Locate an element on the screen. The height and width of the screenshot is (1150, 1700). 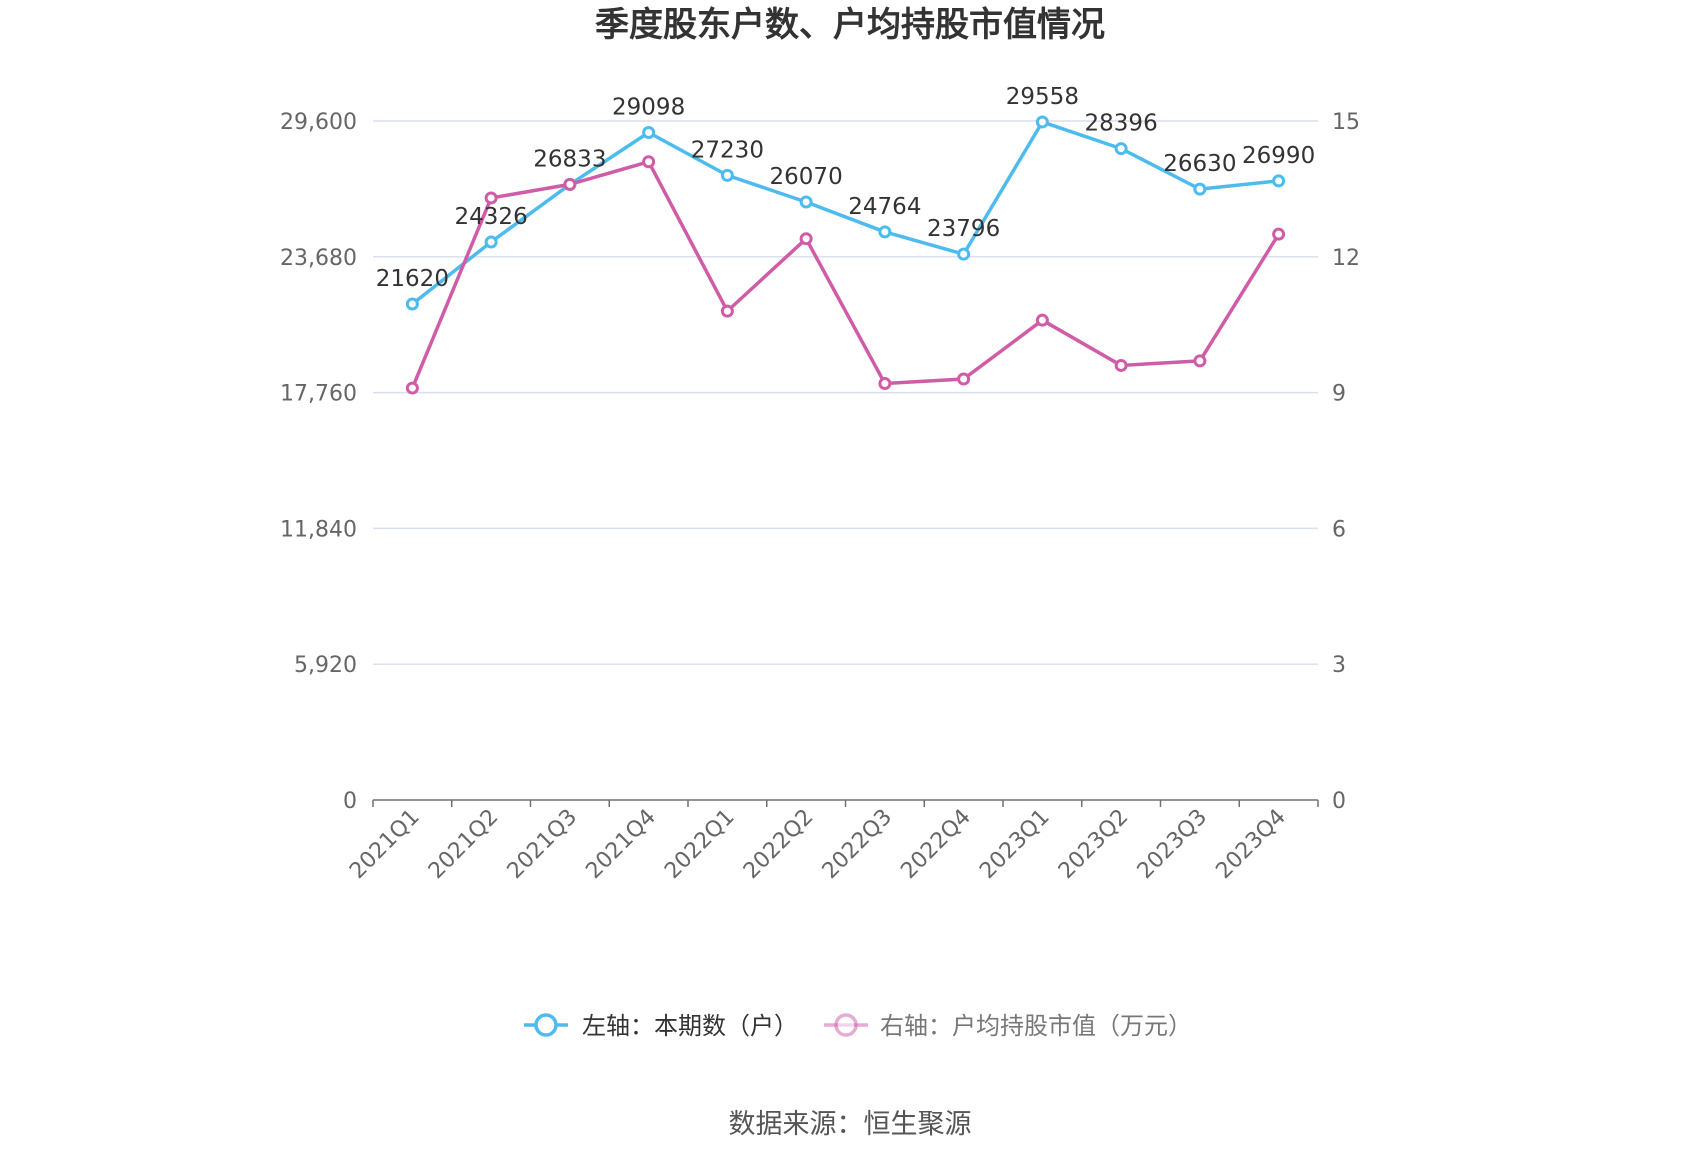
data-label: 26070 is located at coordinates (806, 177).